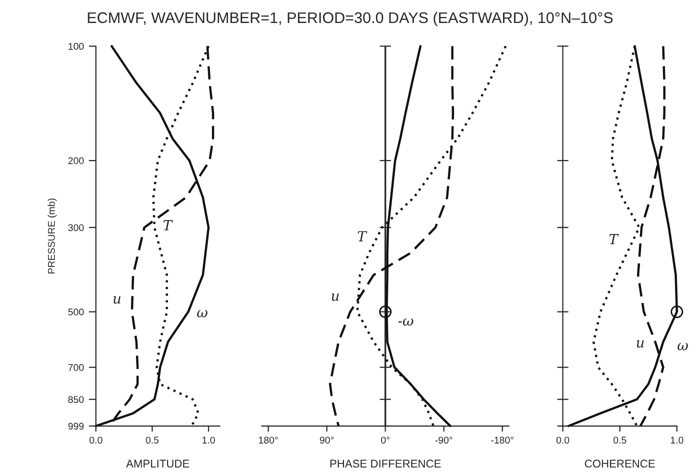 Image resolution: width=700 pixels, height=476 pixels. I want to click on y-axis-title: PRESSURE (mb), so click(52, 236).